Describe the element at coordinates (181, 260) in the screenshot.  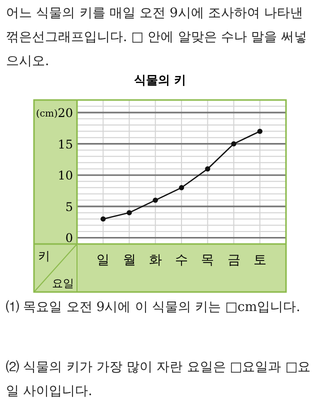
I see `x-tick-label: 수` at that location.